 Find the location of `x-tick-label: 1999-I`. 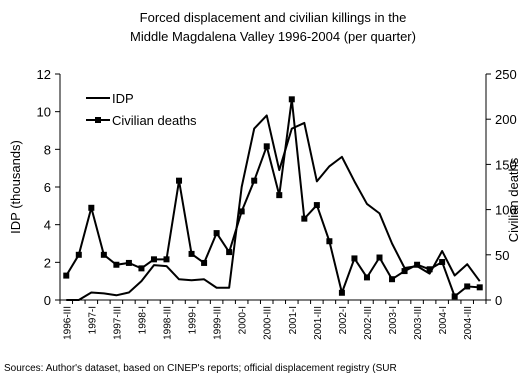

x-tick-label: 1999-I is located at coordinates (193, 320).